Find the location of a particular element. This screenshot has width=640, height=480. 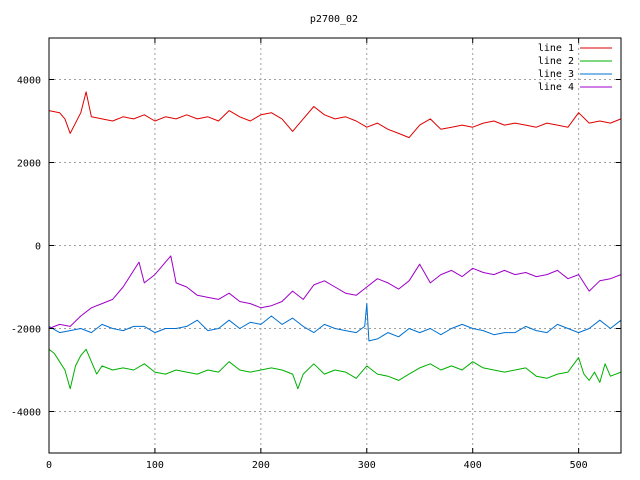

y-tick-label: 4000 is located at coordinates (29, 81).